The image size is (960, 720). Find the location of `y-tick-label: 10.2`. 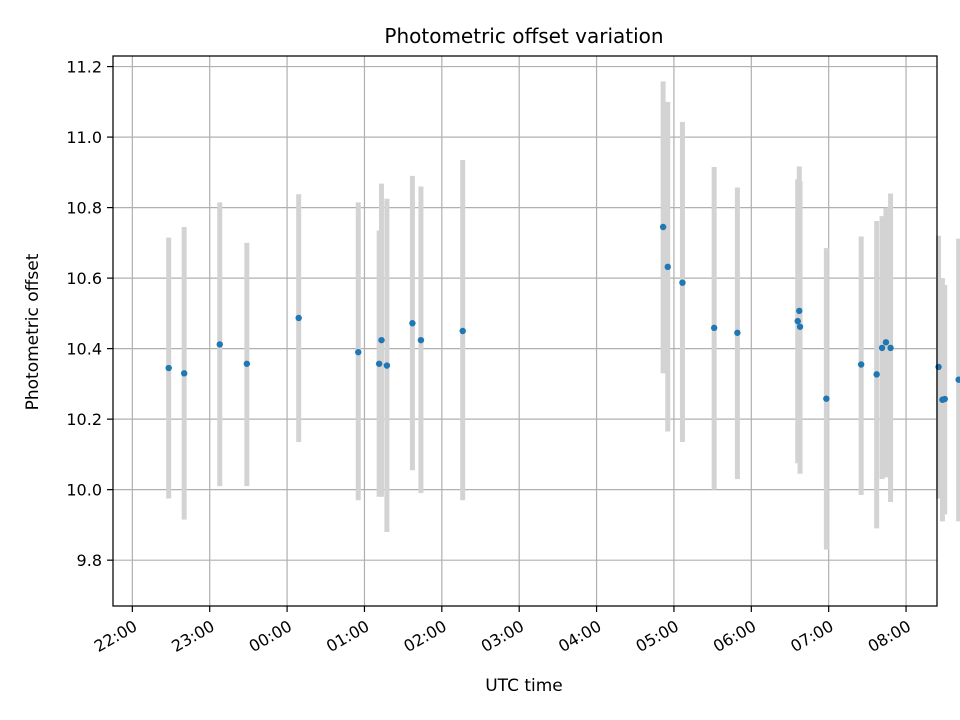

y-tick-label: 10.2 is located at coordinates (84, 419).